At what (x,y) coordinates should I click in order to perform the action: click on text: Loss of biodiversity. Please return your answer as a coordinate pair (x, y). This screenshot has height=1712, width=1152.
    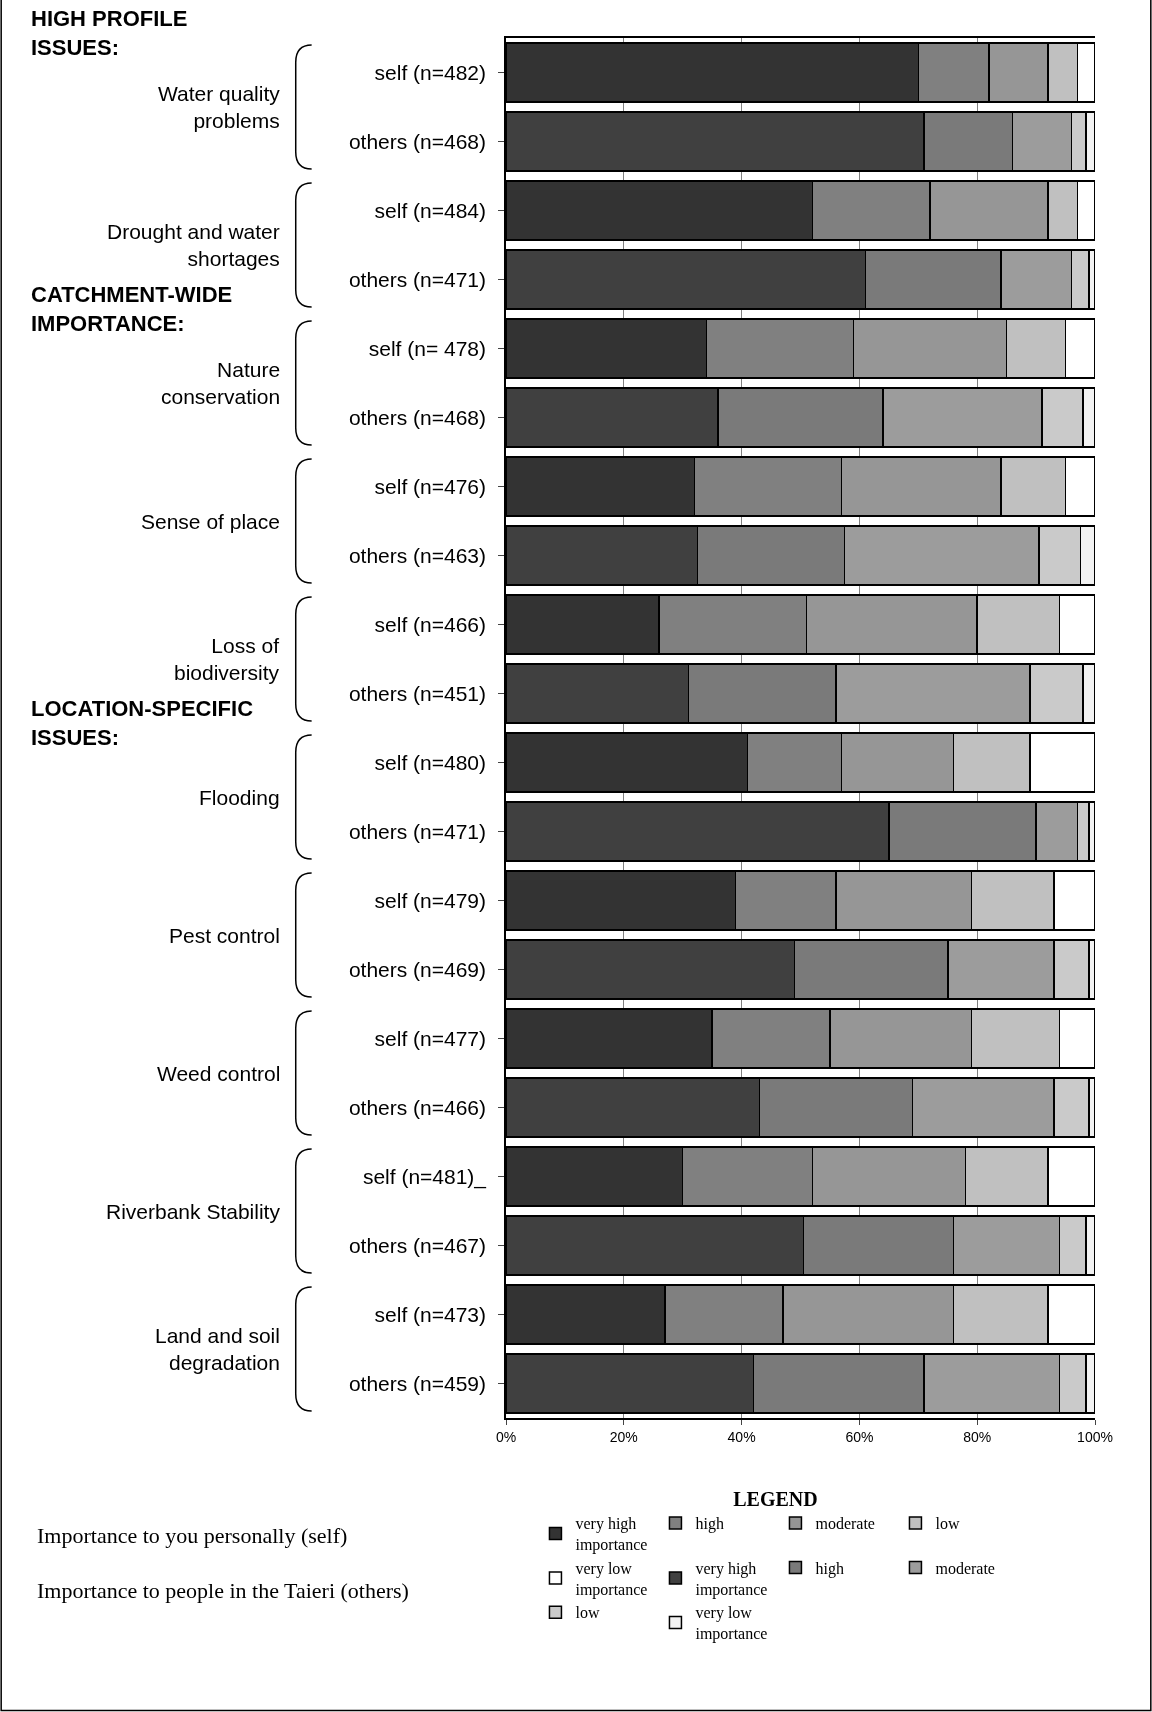
    Looking at the image, I should click on (227, 659).